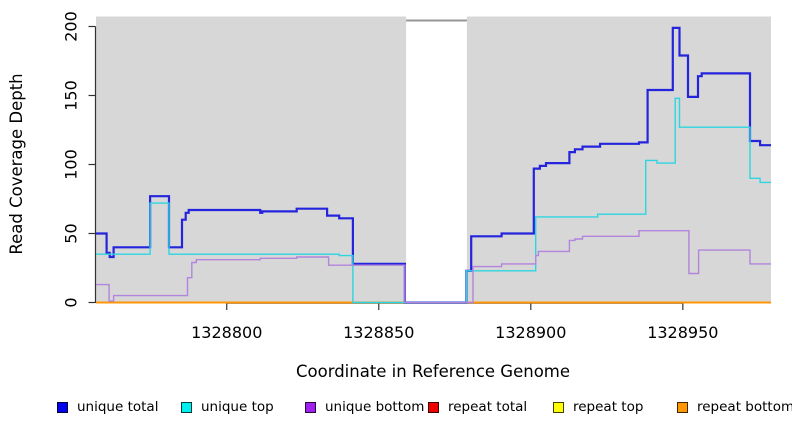 The height and width of the screenshot is (432, 792). What do you see at coordinates (71, 26) in the screenshot?
I see `y-tick-label-200: 200` at bounding box center [71, 26].